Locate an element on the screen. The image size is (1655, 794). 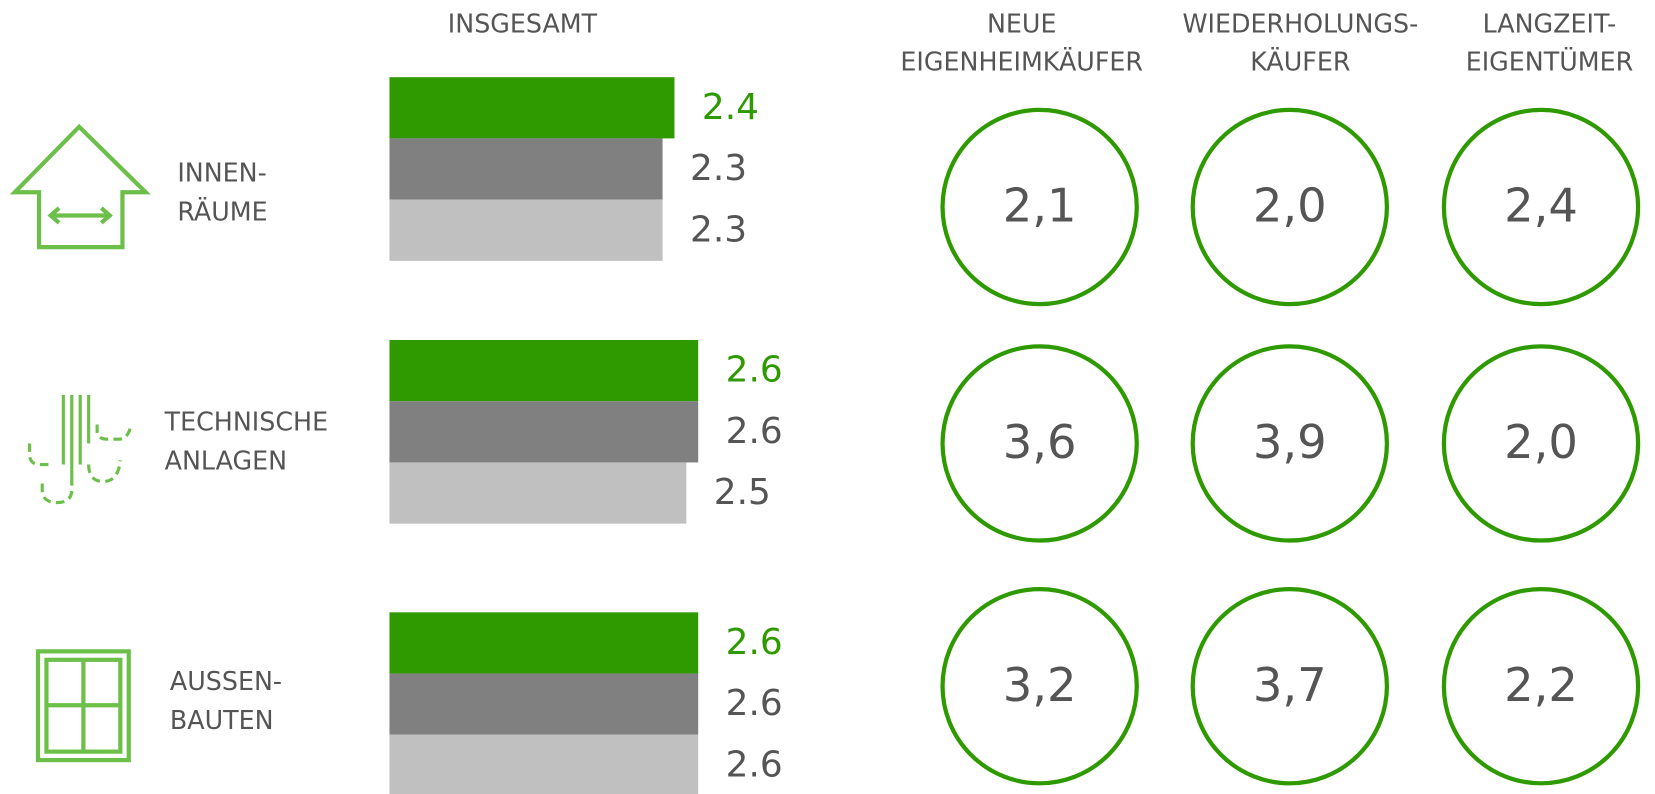
score-label: 3,9 is located at coordinates (1290, 442).